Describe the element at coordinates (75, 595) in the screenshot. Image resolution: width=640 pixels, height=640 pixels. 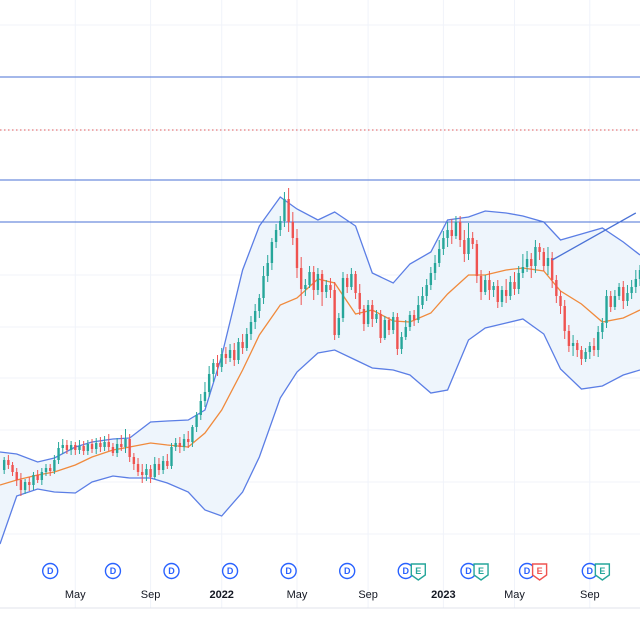
I see `x-tick-label-0: May` at that location.